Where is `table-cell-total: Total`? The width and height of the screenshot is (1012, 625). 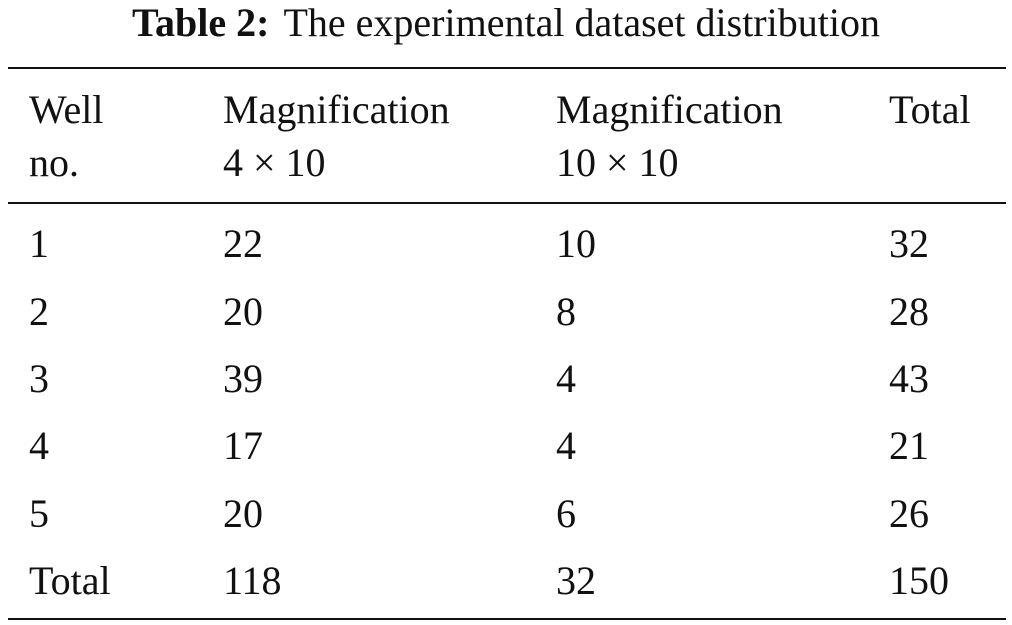
table-cell-total: Total is located at coordinates (70, 580).